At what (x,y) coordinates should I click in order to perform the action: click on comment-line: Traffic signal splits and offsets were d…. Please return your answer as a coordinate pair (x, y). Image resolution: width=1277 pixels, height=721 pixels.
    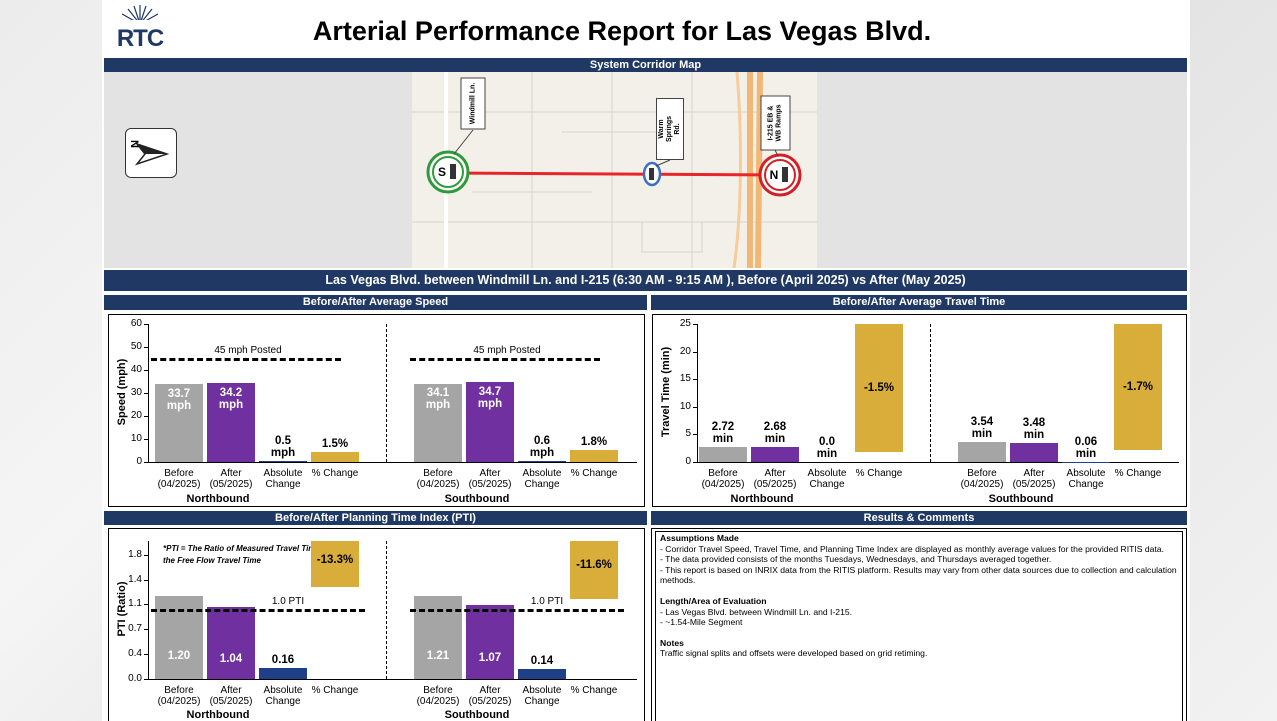
    Looking at the image, I should click on (794, 653).